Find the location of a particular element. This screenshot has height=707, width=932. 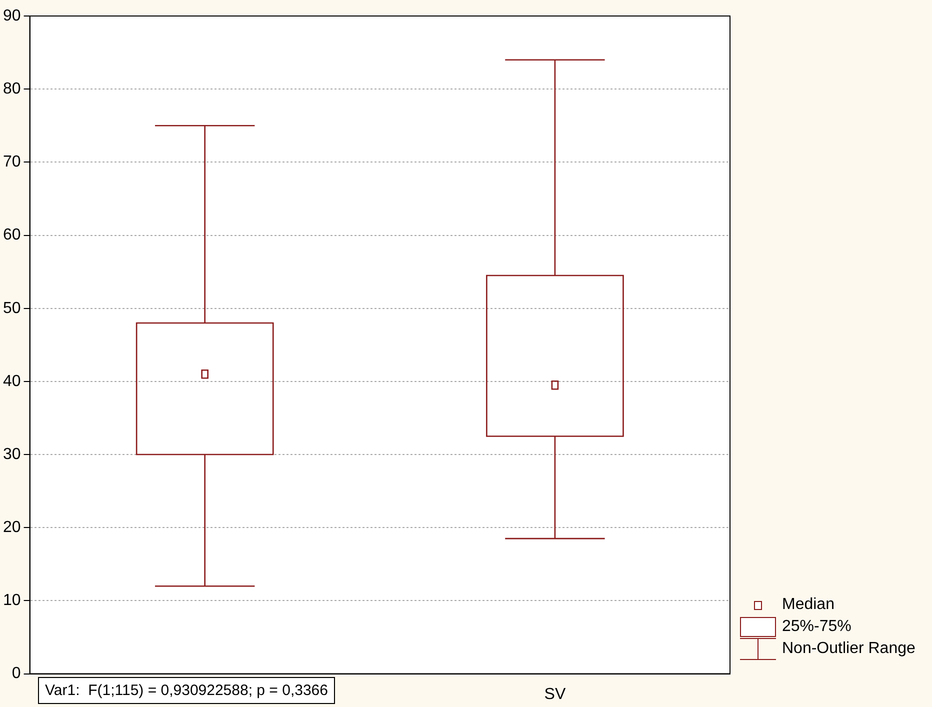

y-tick-label: 90 is located at coordinates (12, 15).